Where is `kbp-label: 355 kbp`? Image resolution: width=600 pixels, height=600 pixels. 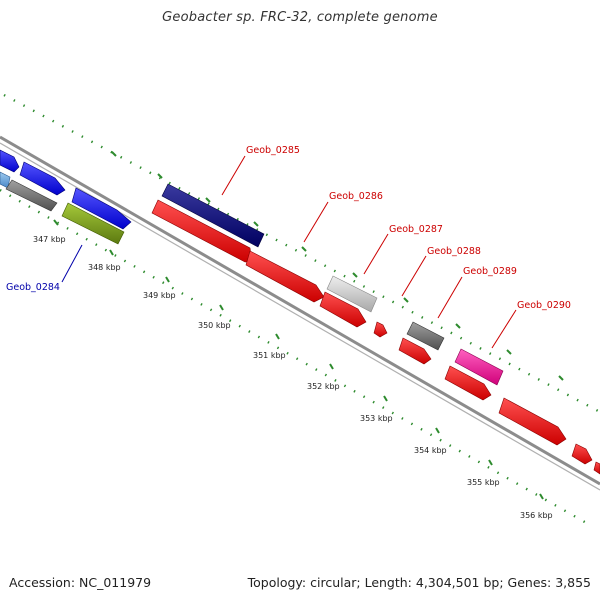
kbp-label: 355 kbp is located at coordinates (483, 482).